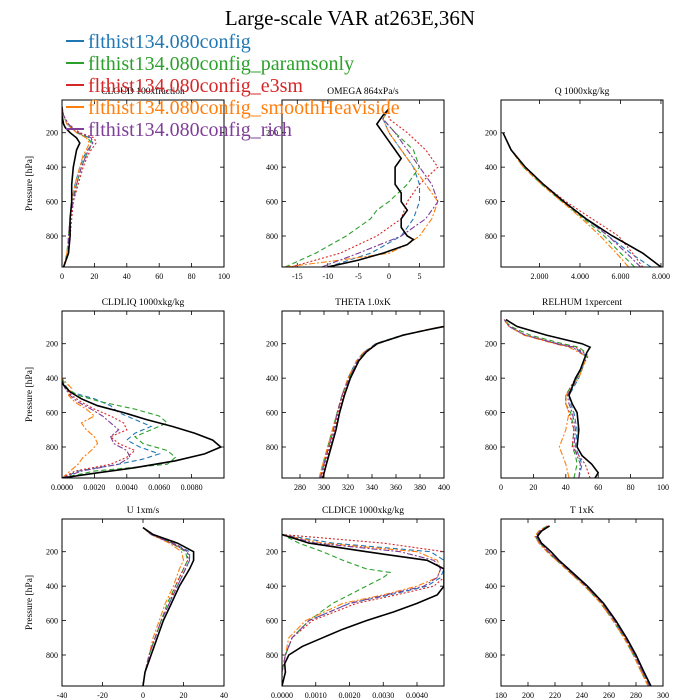 The image size is (700, 700). Describe the element at coordinates (224, 276) in the screenshot. I see `x-tick-label: 100` at that location.